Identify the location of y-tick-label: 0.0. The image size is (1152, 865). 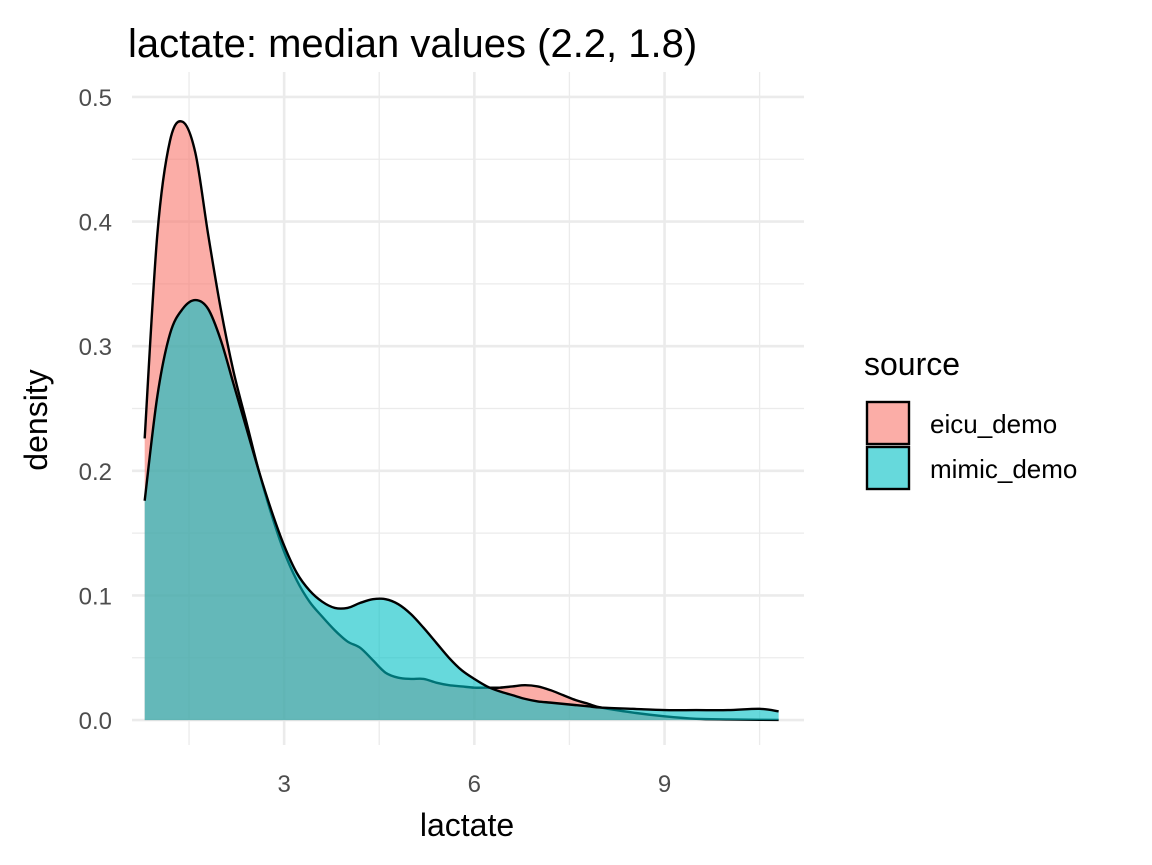
(95, 721).